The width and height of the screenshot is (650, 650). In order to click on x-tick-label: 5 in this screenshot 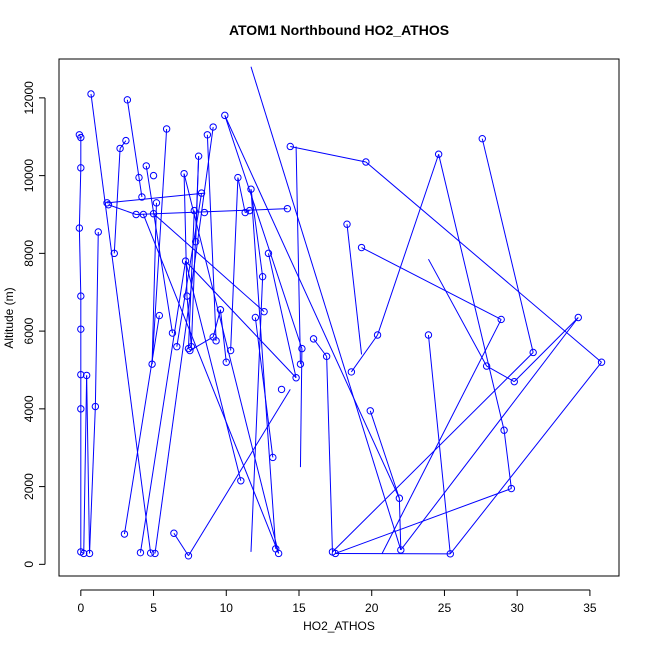, I will do `click(153, 608)`.